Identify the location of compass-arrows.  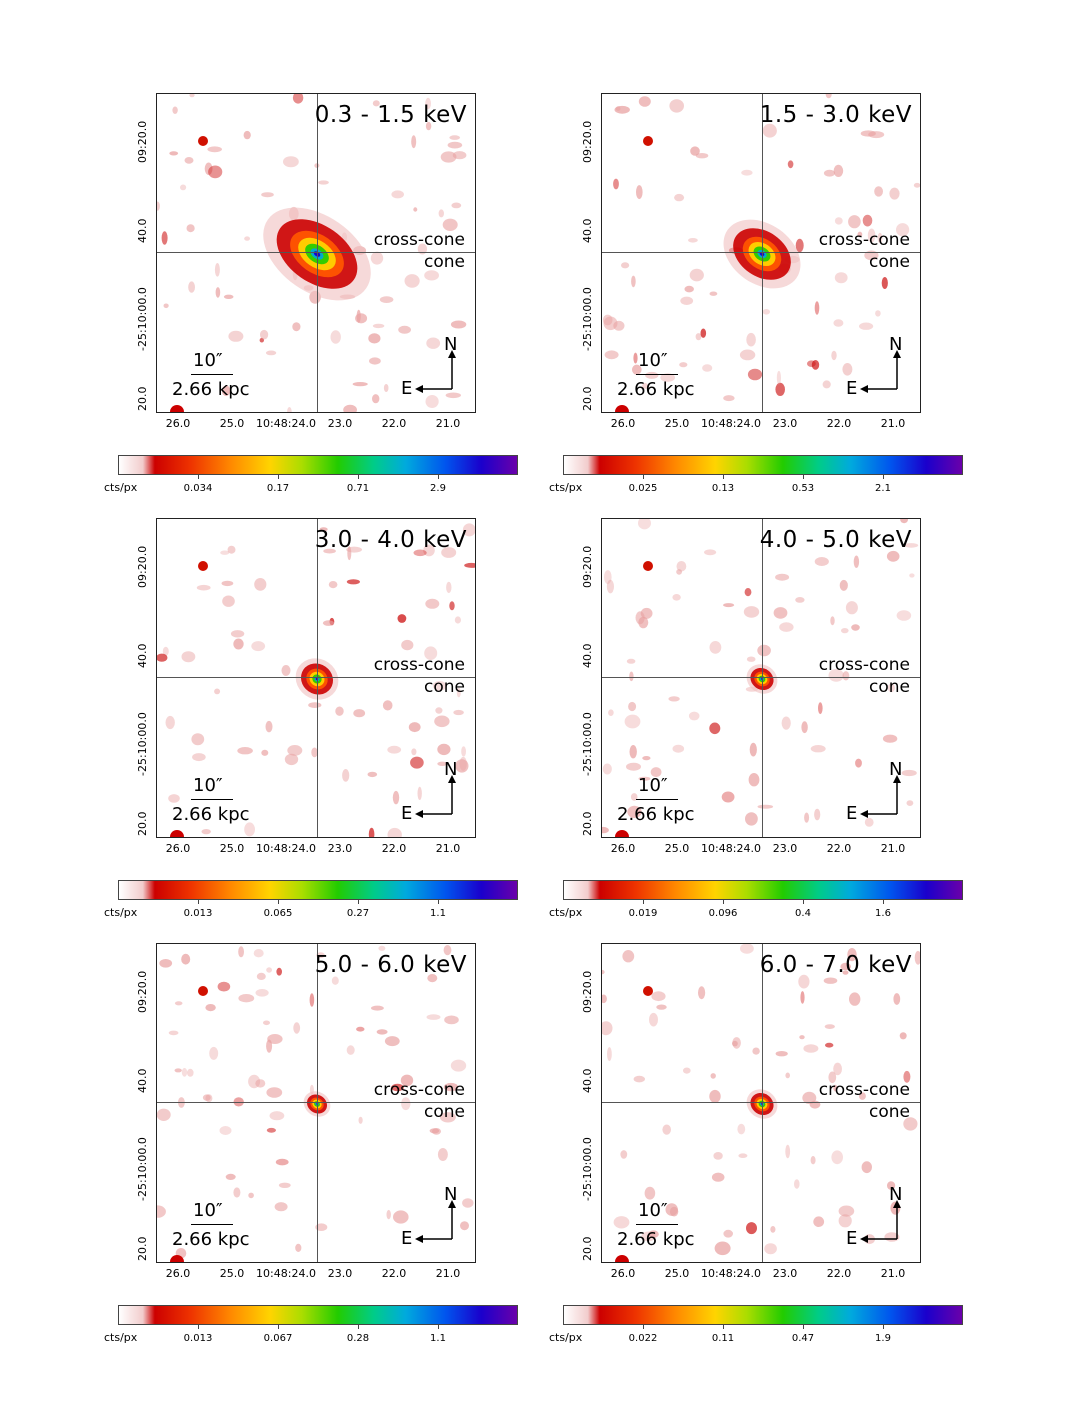
(435, 796).